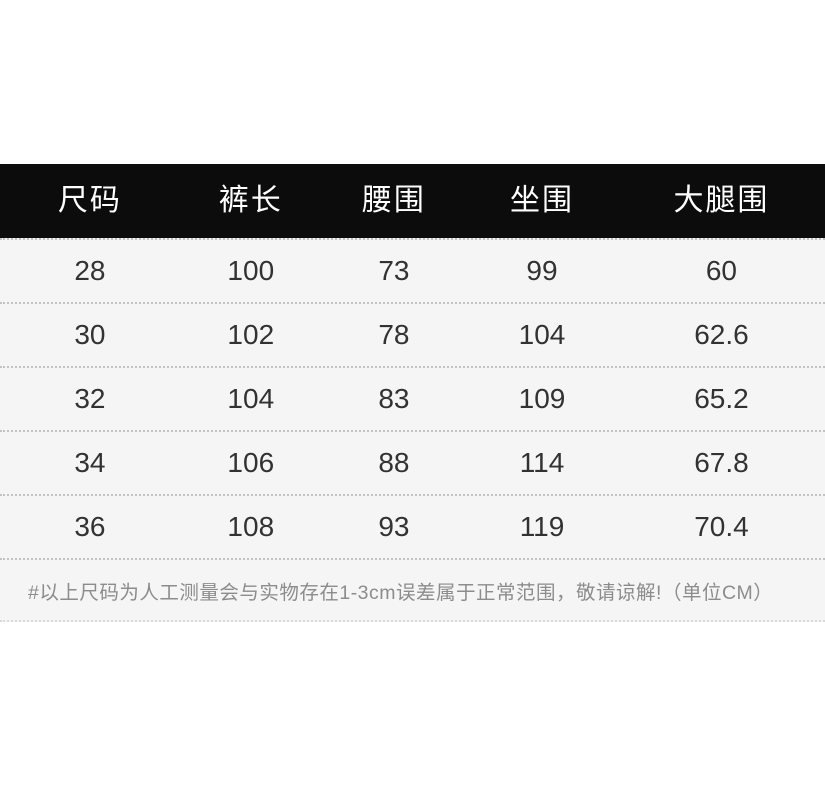 The height and width of the screenshot is (789, 825). I want to click on table-cell: 67.8, so click(721, 462).